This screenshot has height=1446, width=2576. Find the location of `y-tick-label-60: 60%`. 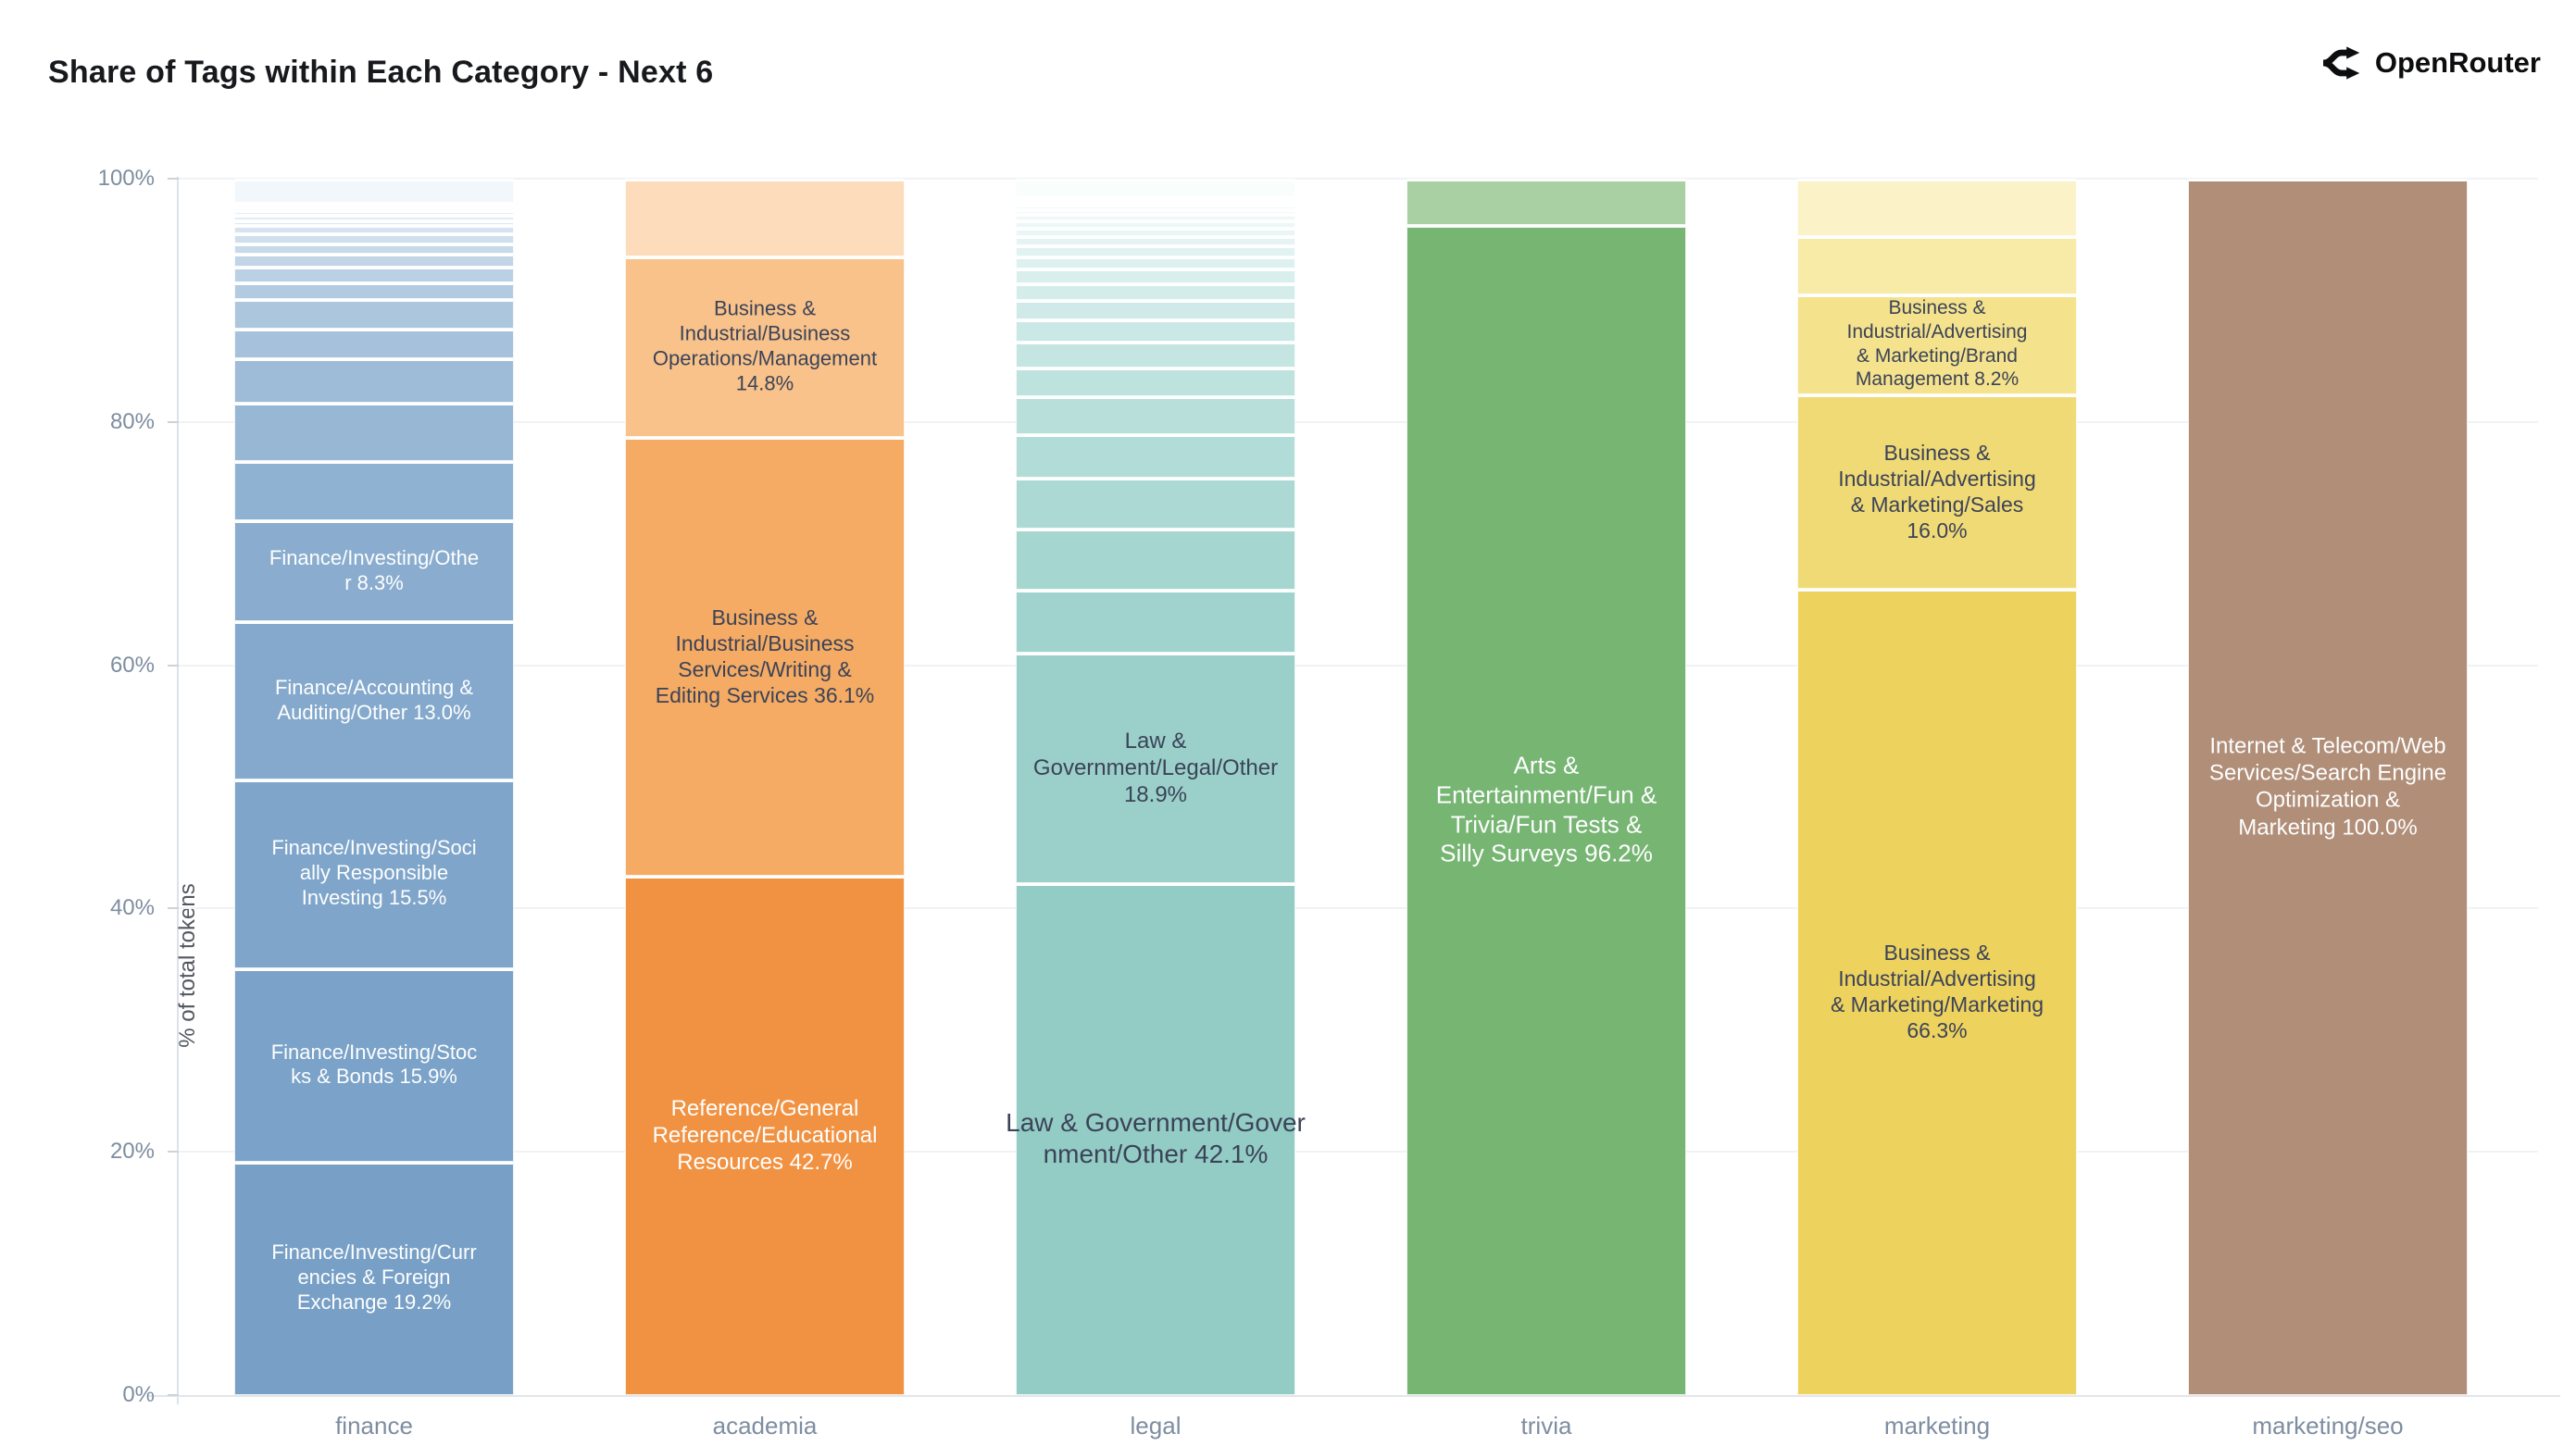

y-tick-label-60: 60% is located at coordinates (132, 665).